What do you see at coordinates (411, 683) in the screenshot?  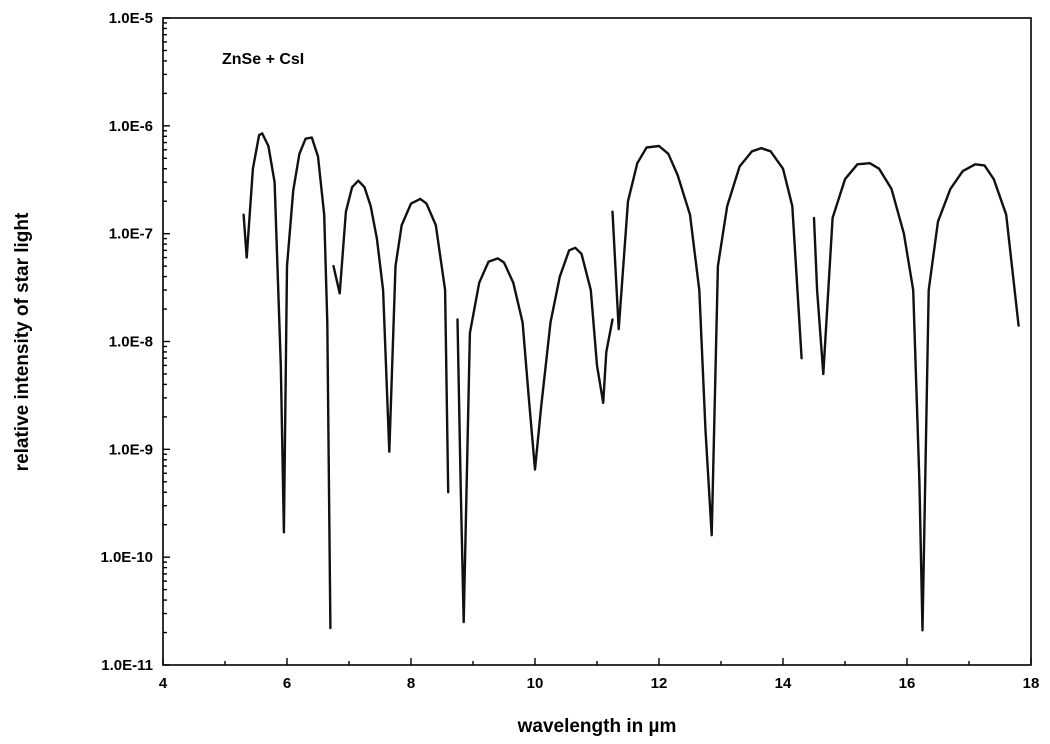 I see `x-tick-label: 8` at bounding box center [411, 683].